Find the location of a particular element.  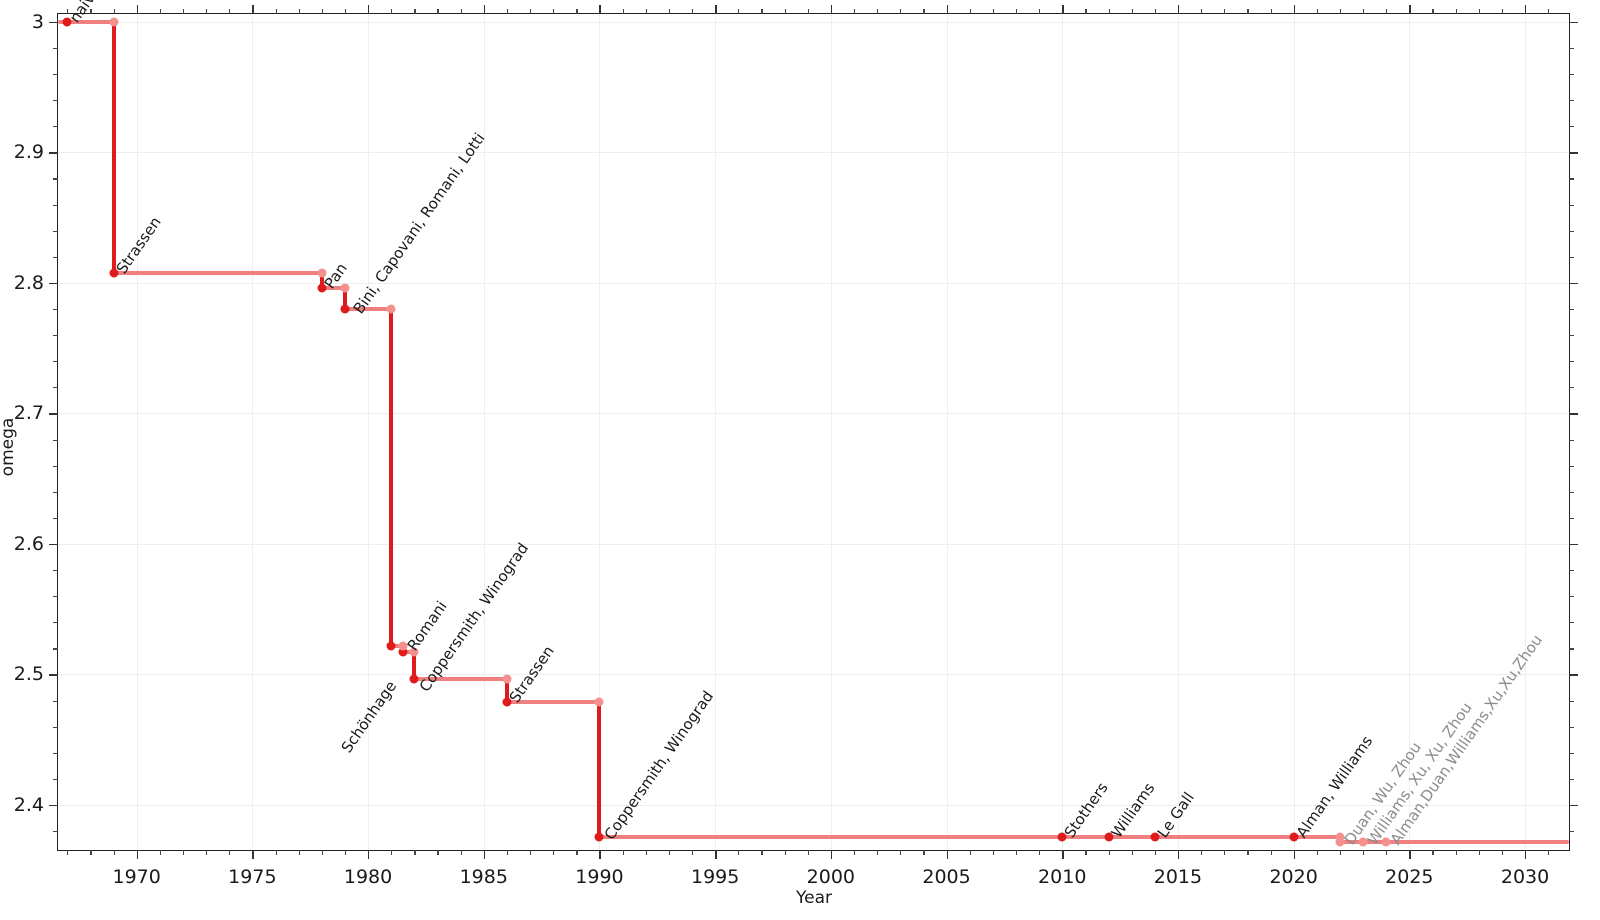

data-point-annotation: Pan is located at coordinates (335, 276).